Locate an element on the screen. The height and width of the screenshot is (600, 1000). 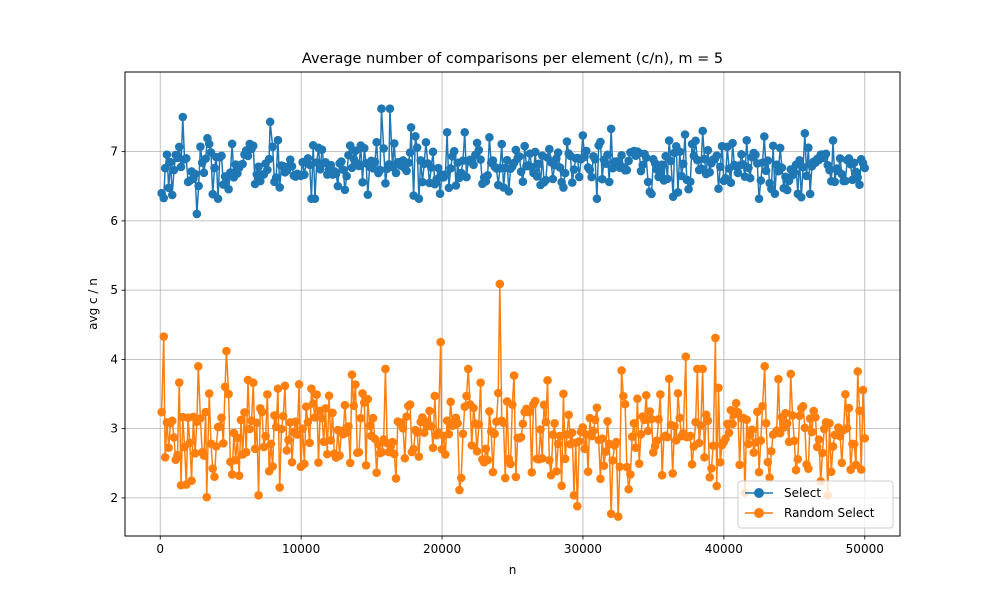
x-axis-label: n is located at coordinates (513, 570).